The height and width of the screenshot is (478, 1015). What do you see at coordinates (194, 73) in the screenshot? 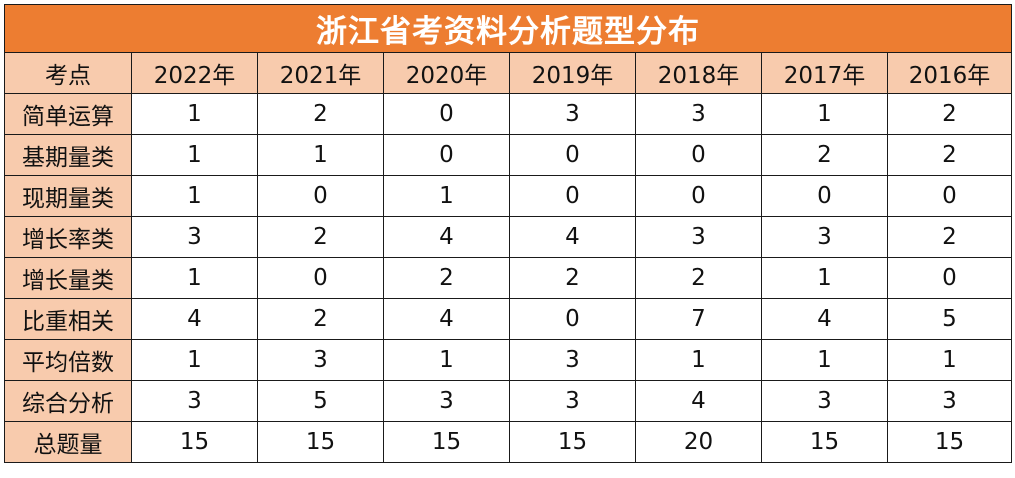
I see `year-header-cell: 2022年` at bounding box center [194, 73].